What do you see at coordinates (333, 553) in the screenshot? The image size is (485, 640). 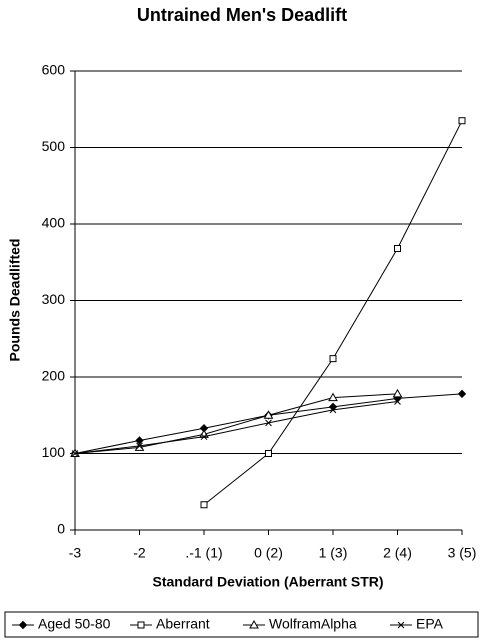 I see `x-tick-label: 1 (3)` at bounding box center [333, 553].